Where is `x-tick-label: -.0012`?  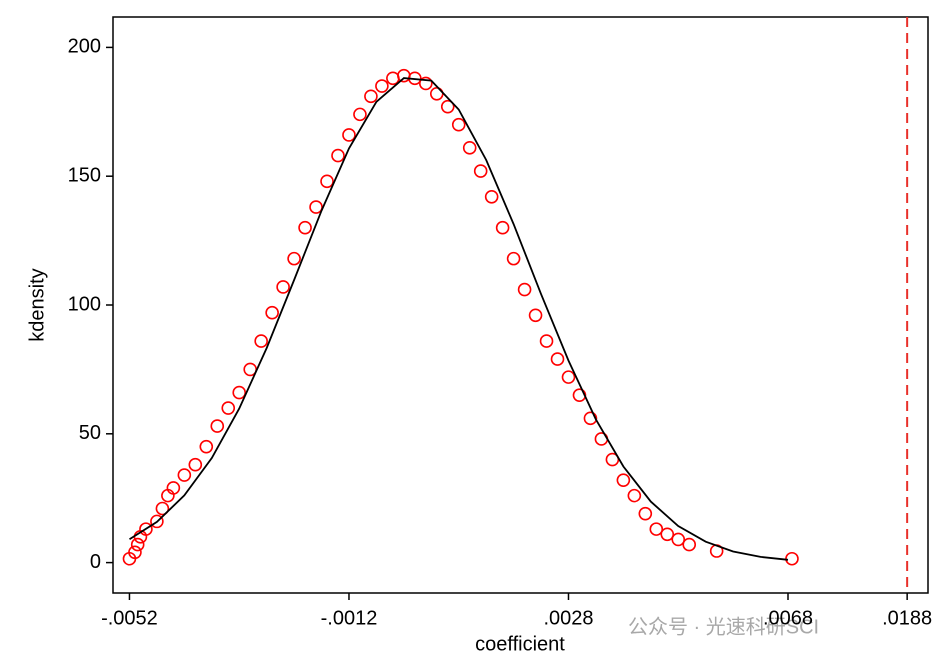 x-tick-label: -.0012 is located at coordinates (349, 618).